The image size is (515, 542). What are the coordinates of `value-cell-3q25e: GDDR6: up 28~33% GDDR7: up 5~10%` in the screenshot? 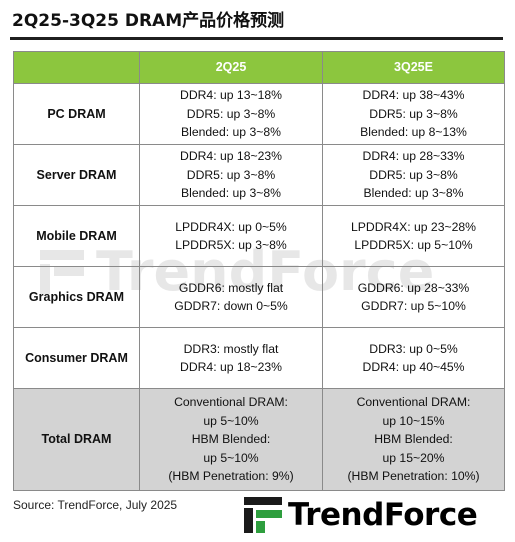 It's located at (413, 297).